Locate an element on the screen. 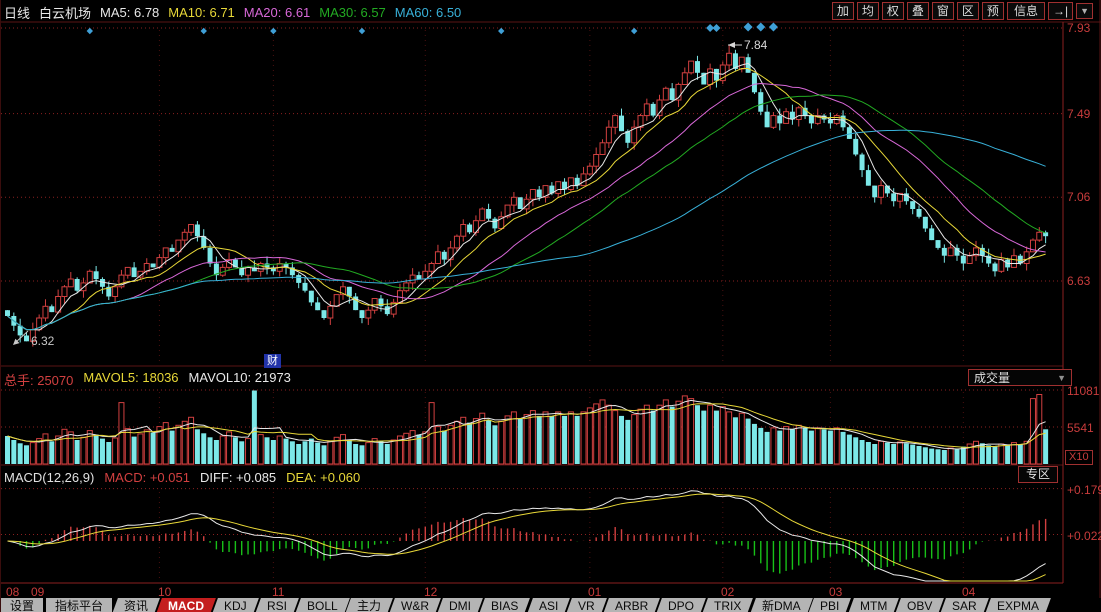 The width and height of the screenshot is (1101, 612). next-page-icon: →| is located at coordinates (1060, 11).